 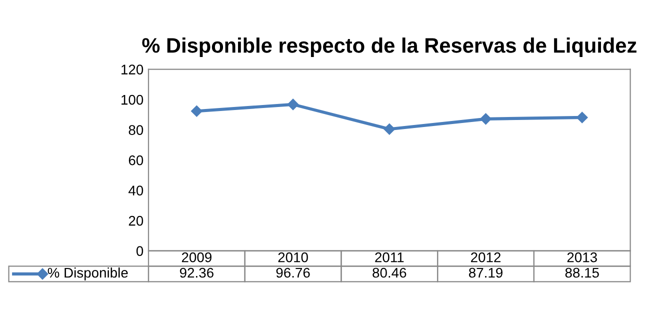 I want to click on data-label: 92.36, so click(x=197, y=273).